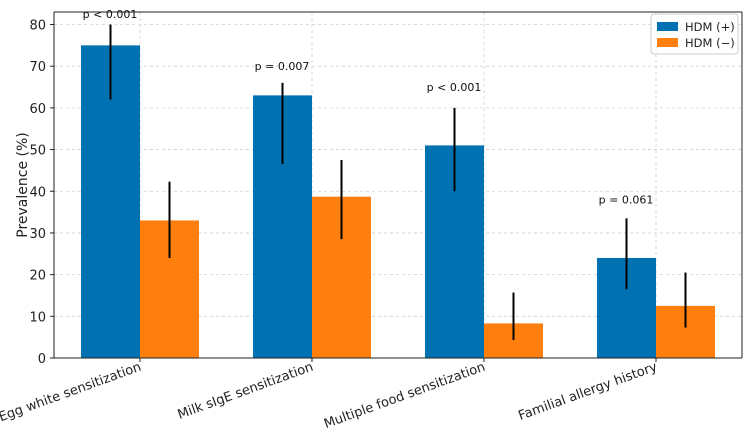  I want to click on y-tick-label: 70, so click(37, 67).